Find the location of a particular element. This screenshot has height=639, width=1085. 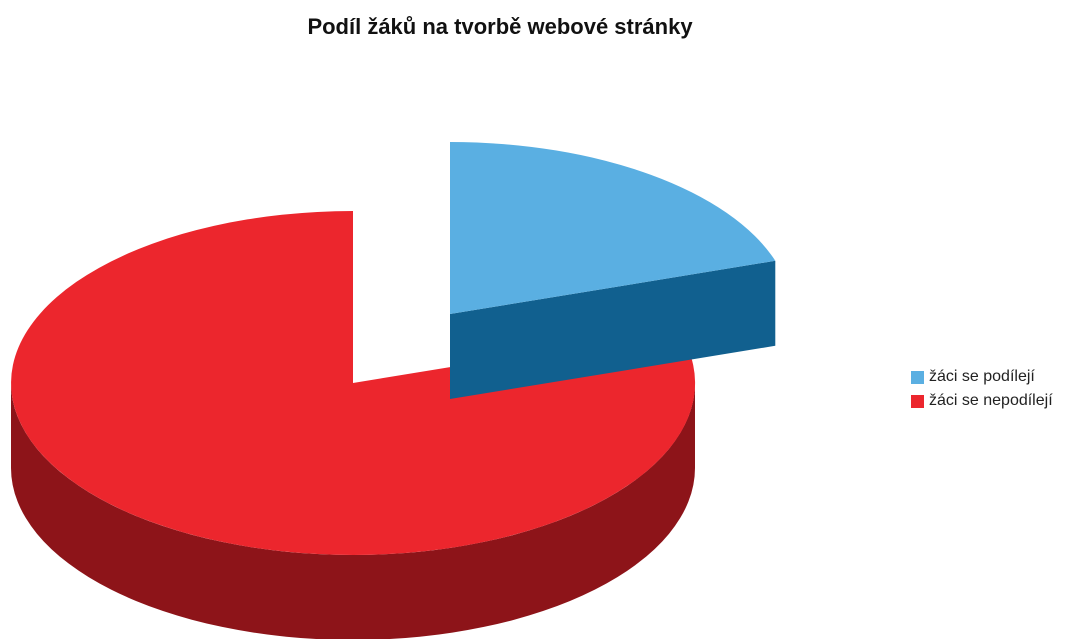

slice-cut-podileji is located at coordinates (613, 329).